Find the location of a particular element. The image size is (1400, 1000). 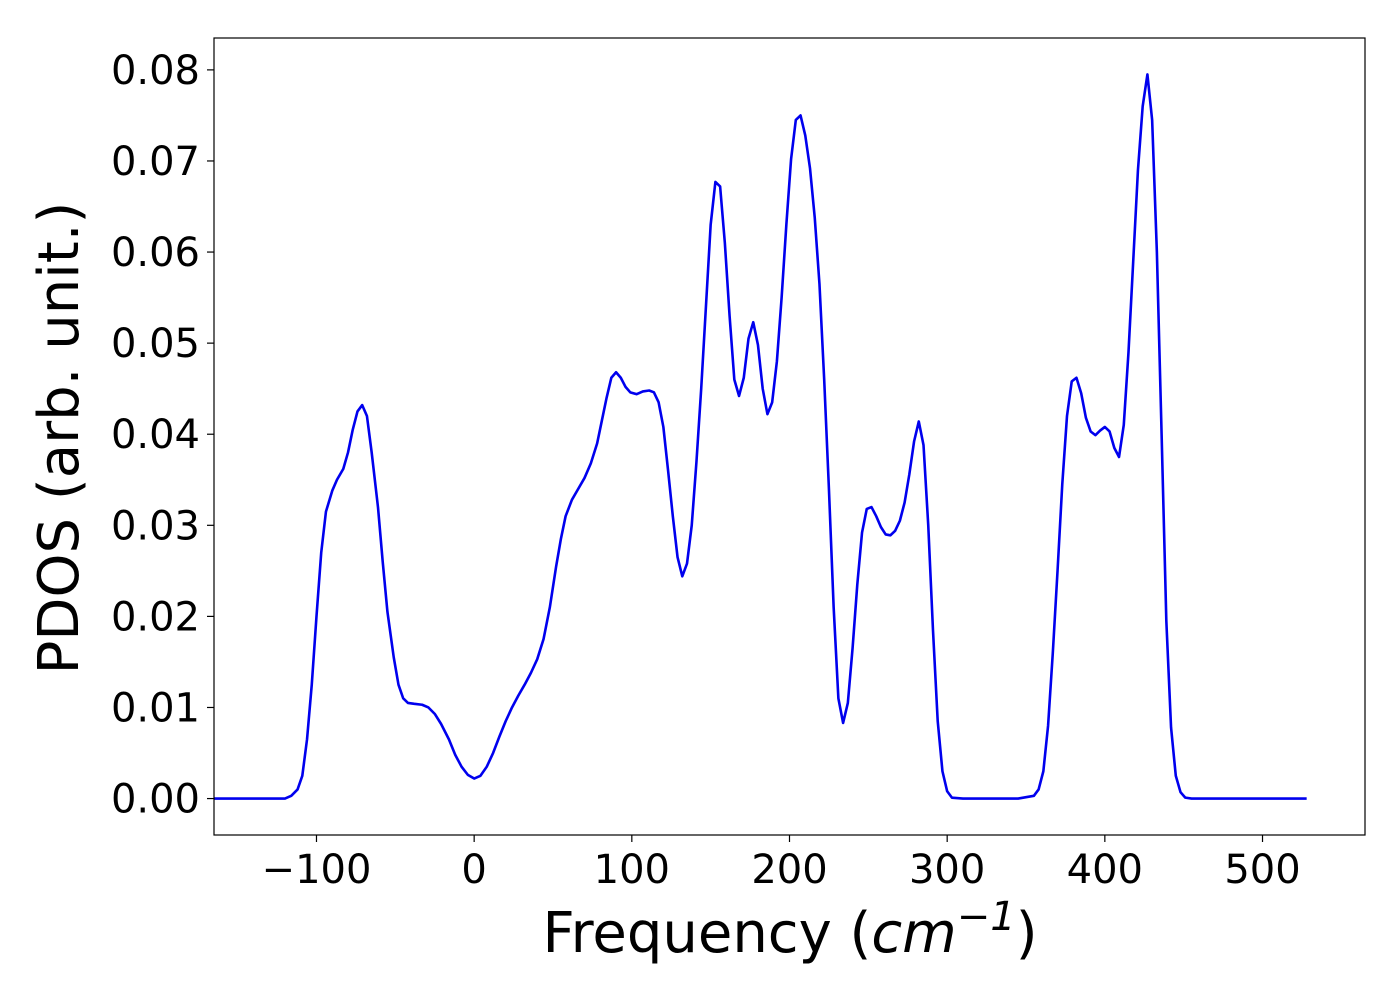

y-tick-label: 0.08 is located at coordinates (155, 71).